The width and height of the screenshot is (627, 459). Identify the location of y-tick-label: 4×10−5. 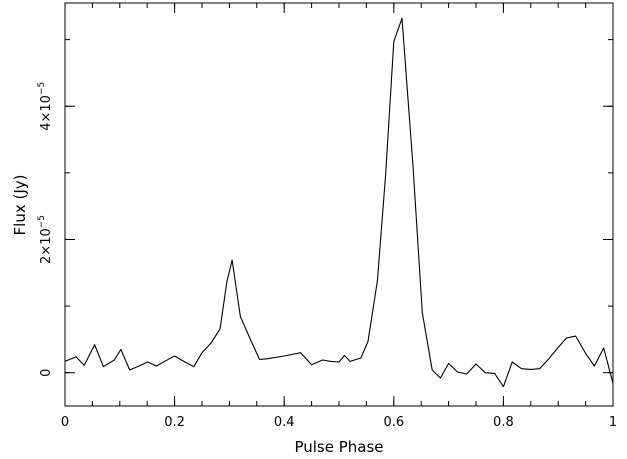
(45, 106).